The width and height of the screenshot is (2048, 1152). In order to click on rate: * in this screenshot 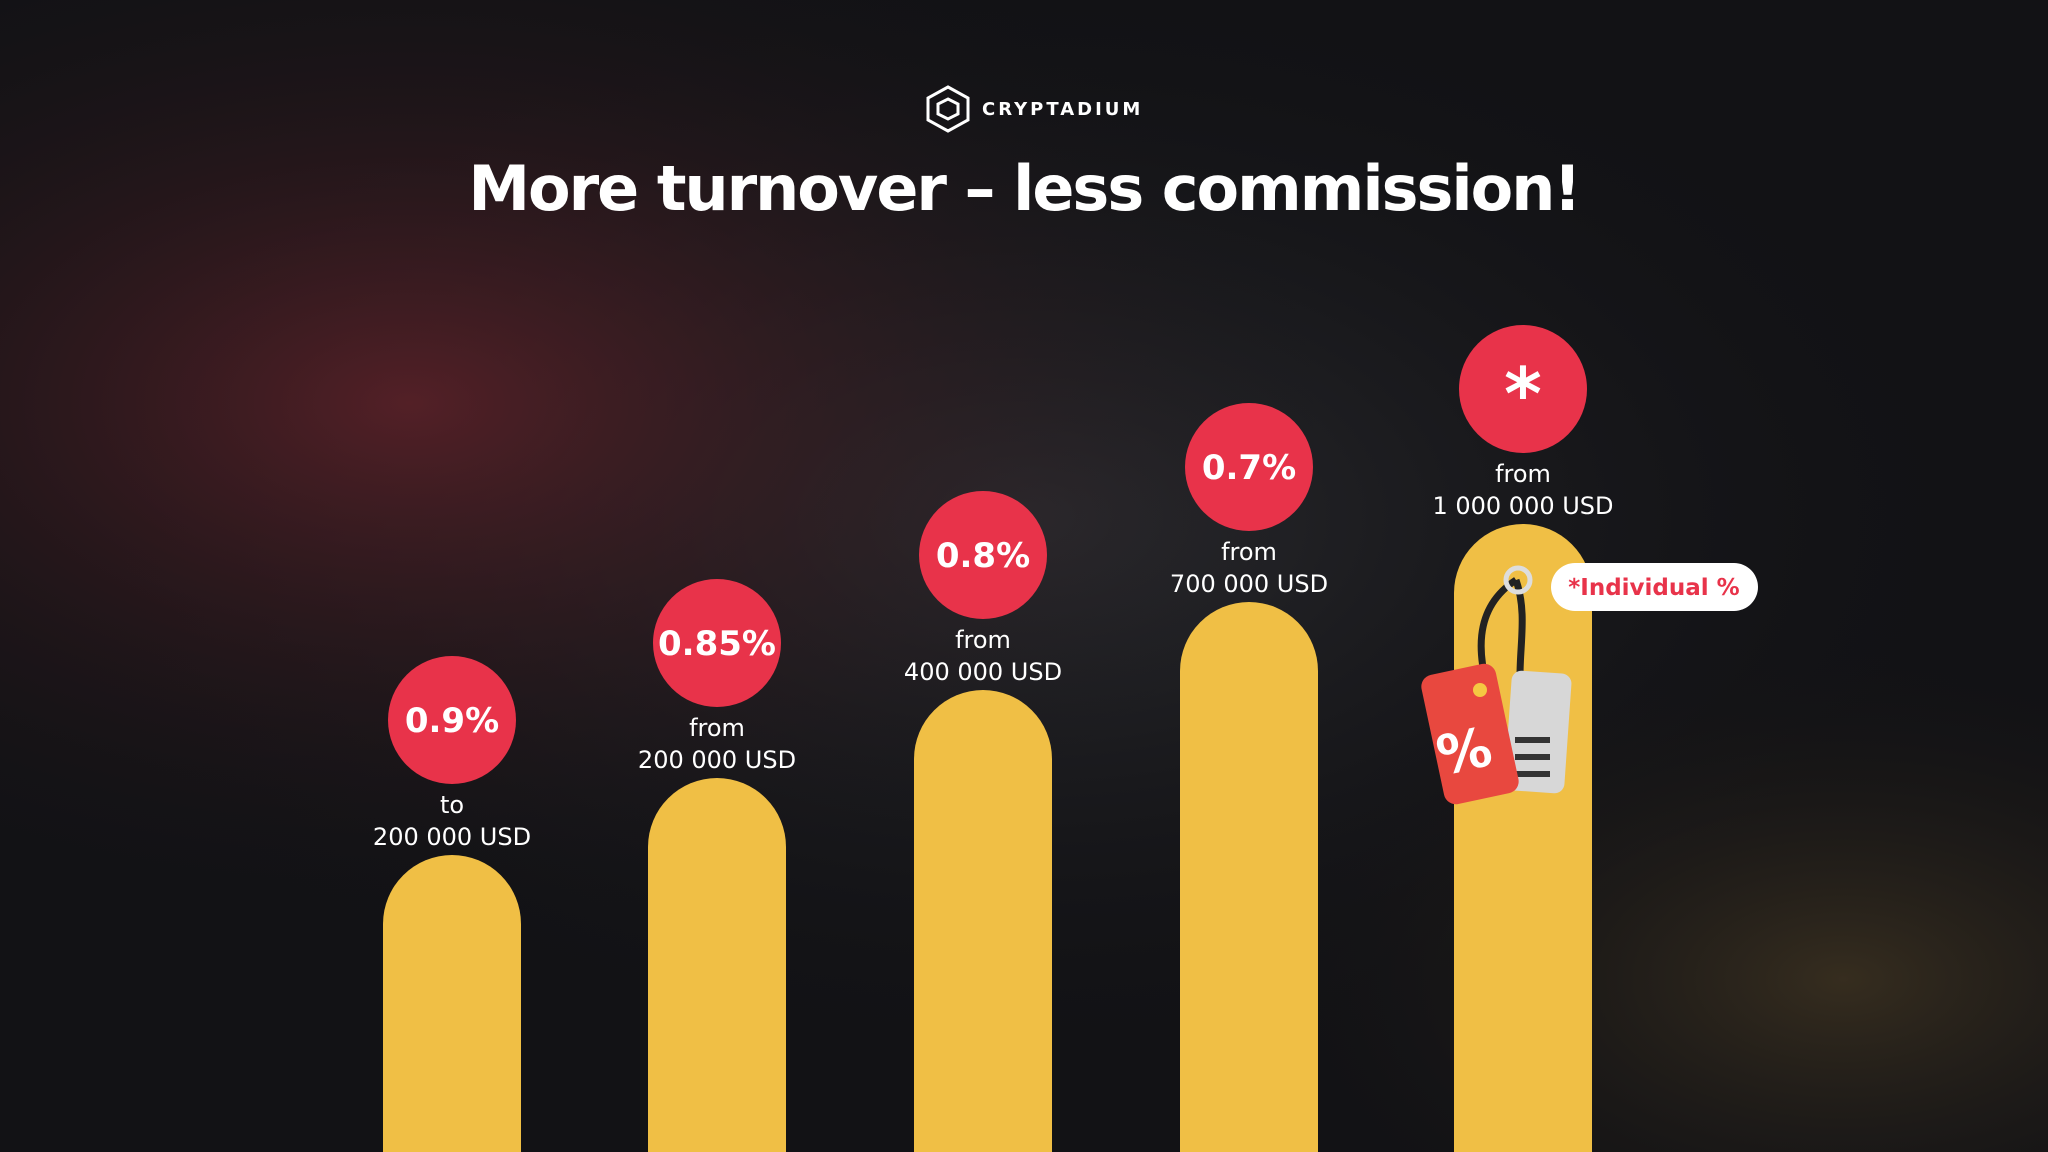, I will do `click(1523, 394)`.